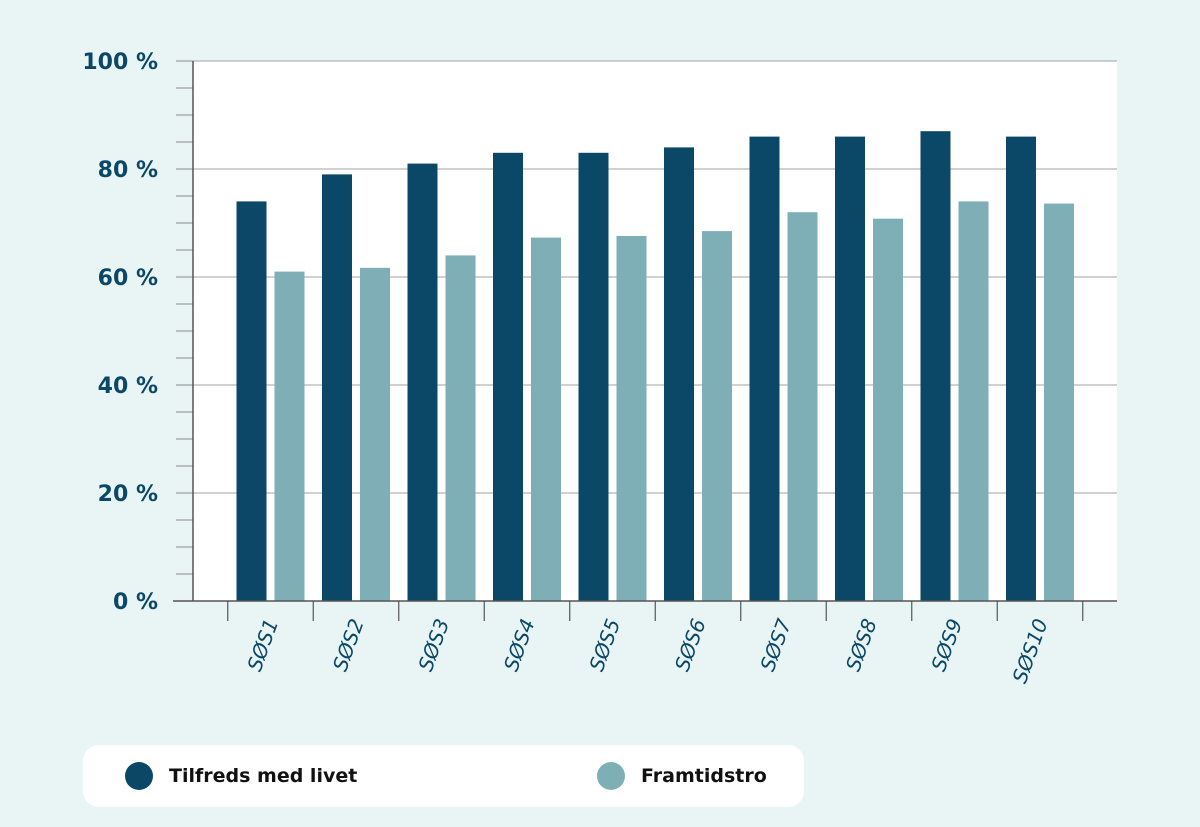 This screenshot has height=827, width=1200. Describe the element at coordinates (946, 645) in the screenshot. I see `x-tick-label: SØS9` at that location.